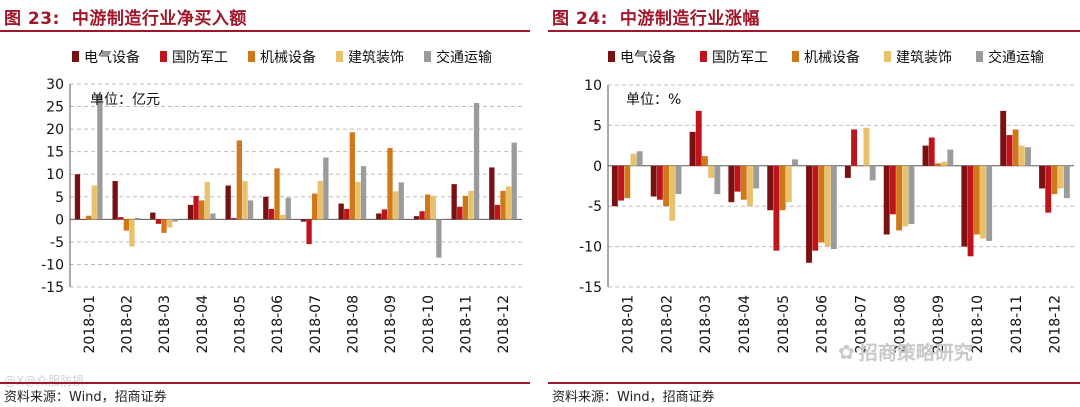  What do you see at coordinates (628, 324) in the screenshot?
I see `x-tick-label: 2018-01` at bounding box center [628, 324].